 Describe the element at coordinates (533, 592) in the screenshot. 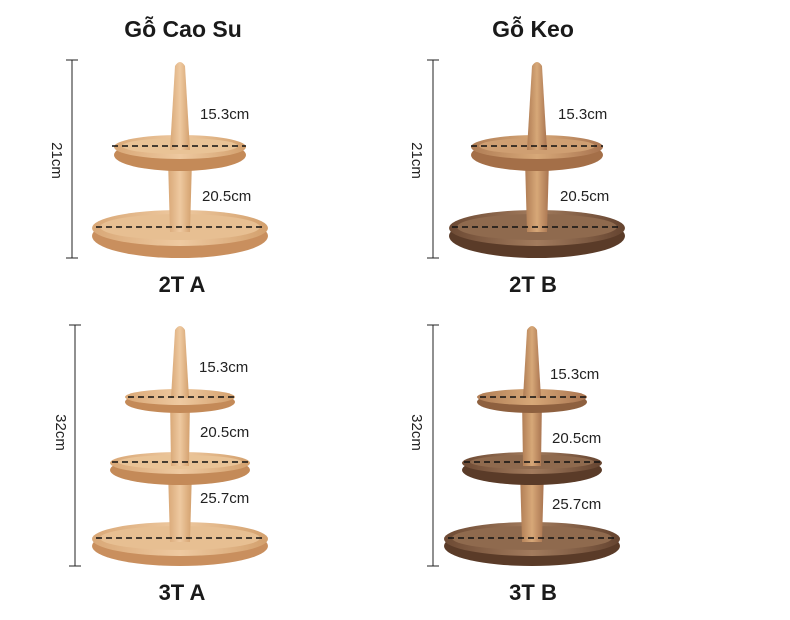

I see `product-code-3t-b: 3T B` at that location.